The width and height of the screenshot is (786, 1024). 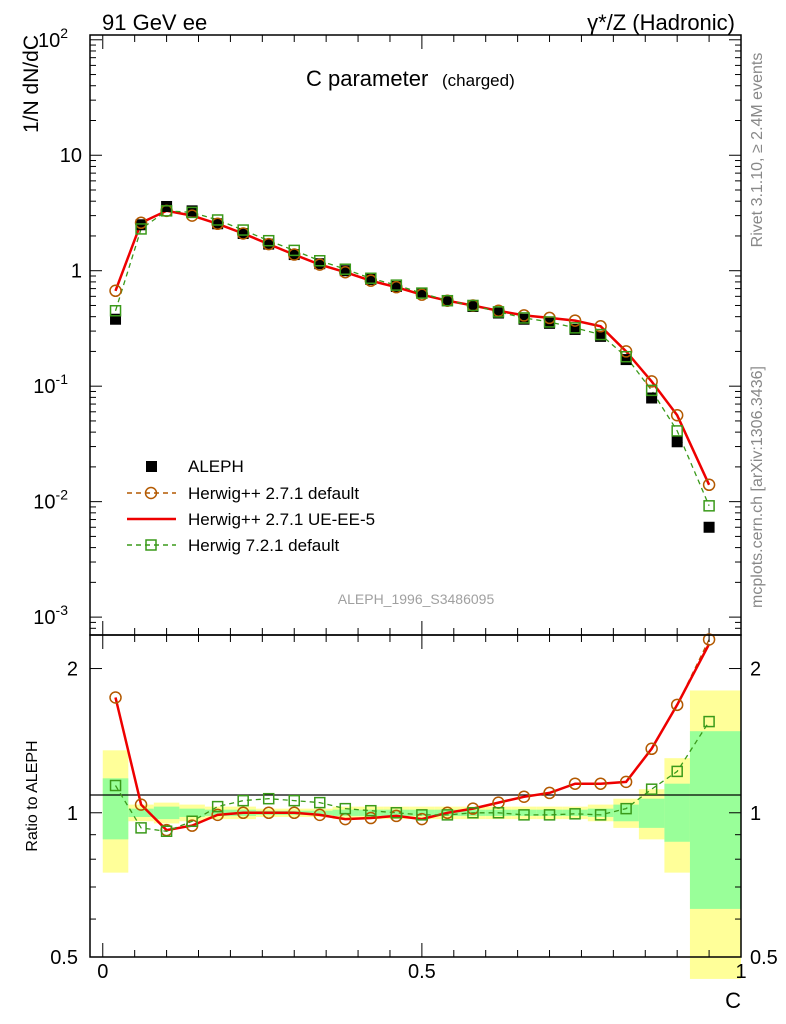 What do you see at coordinates (151, 466) in the screenshot?
I see `legend-marker-aleph` at bounding box center [151, 466].